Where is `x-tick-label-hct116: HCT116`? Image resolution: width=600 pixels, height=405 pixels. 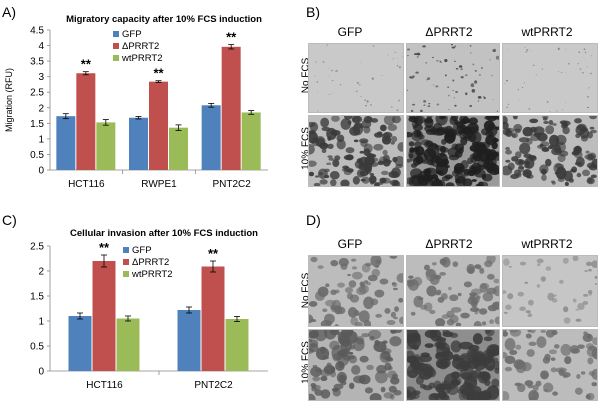 x-tick-label-hct116: HCT116 is located at coordinates (104, 385).